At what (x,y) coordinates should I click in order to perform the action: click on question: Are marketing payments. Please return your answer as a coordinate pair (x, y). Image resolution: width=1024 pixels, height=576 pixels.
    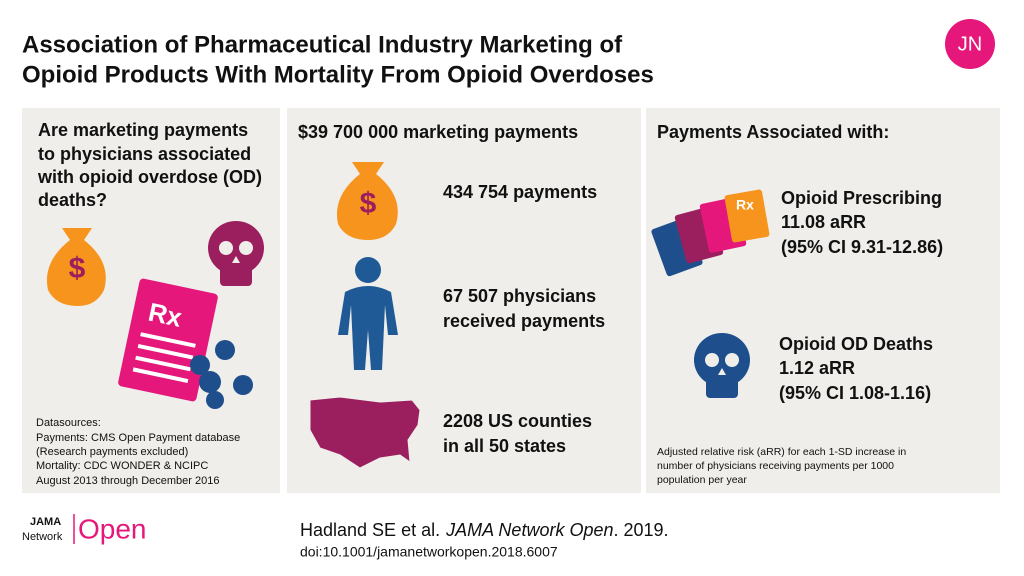
    Looking at the image, I should click on (143, 130).